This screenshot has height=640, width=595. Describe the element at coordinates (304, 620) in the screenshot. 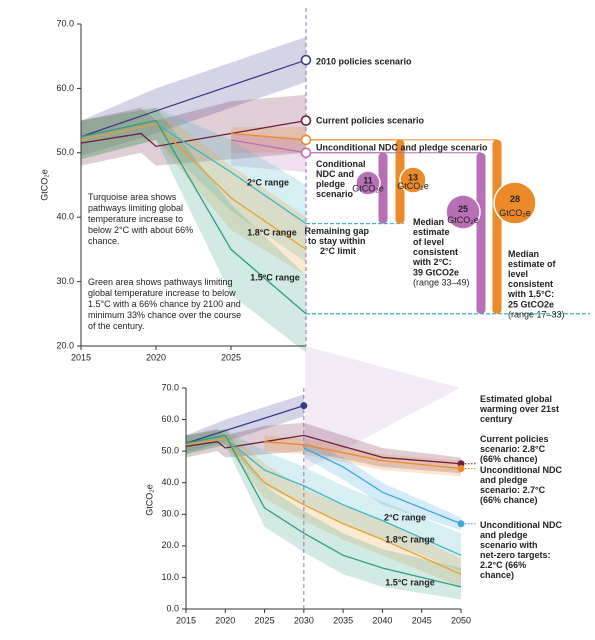

I see `x-tick-label: 2030` at that location.